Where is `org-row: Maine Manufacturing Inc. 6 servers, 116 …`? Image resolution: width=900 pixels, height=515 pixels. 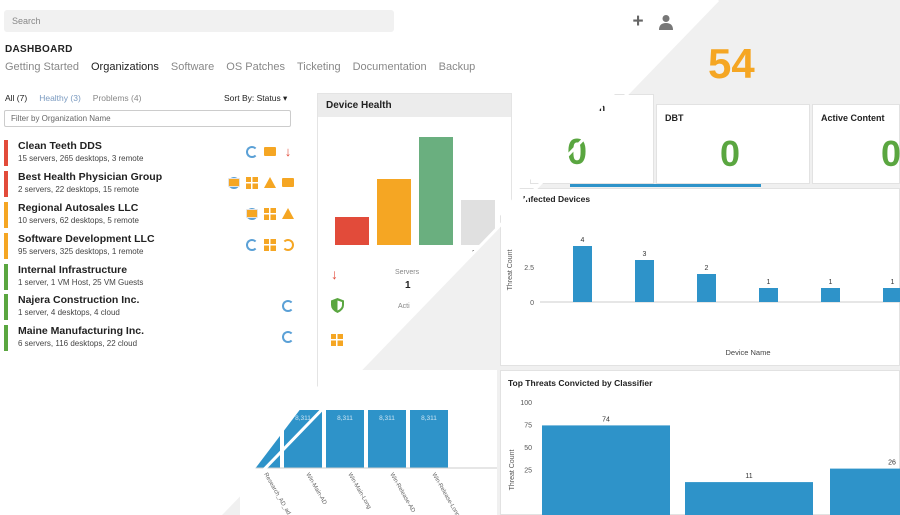
org-row: Maine Manufacturing Inc. 6 servers, 116 … is located at coordinates (150, 338).